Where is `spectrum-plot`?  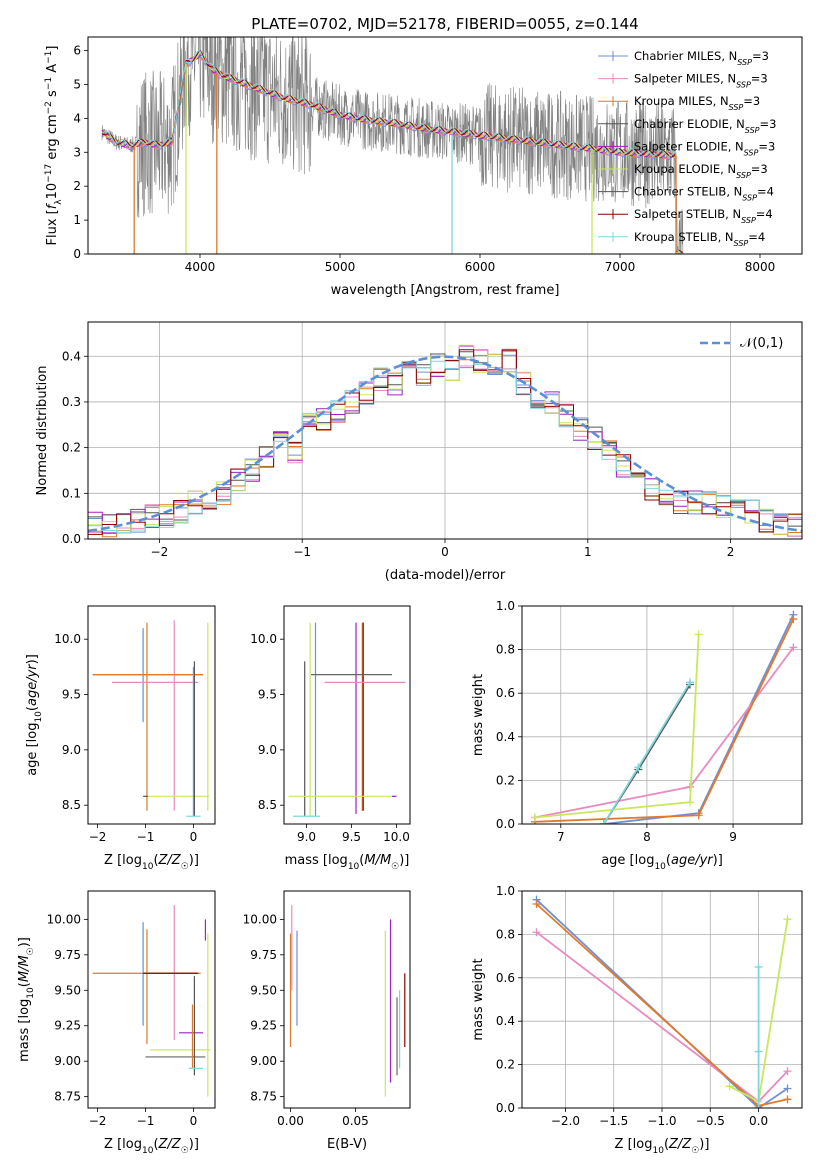
spectrum-plot is located at coordinates (392, 145).